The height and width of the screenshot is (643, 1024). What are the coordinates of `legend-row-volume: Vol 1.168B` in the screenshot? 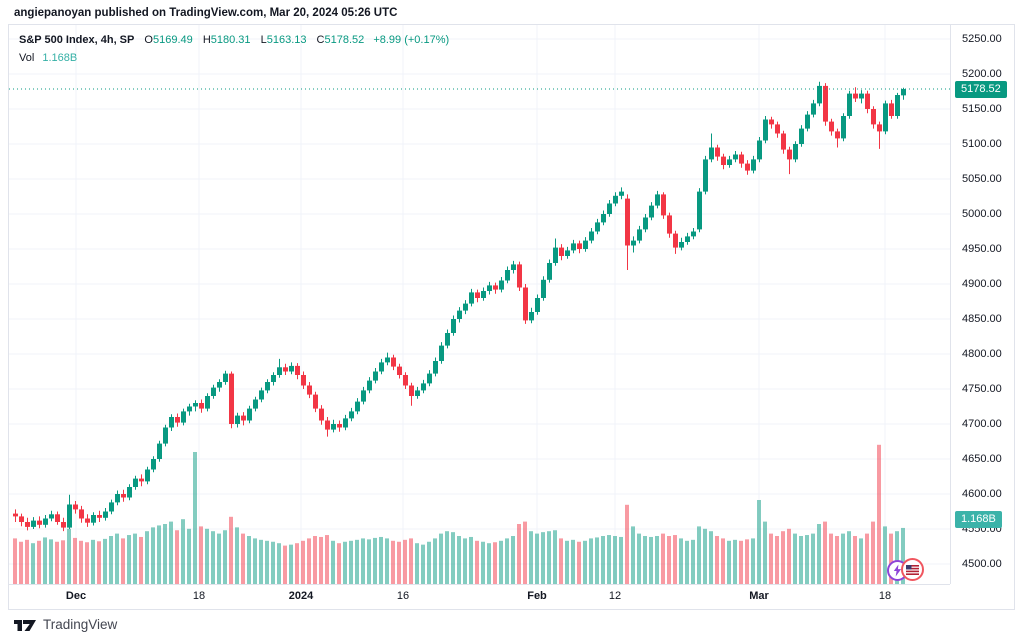 It's located at (234, 58).